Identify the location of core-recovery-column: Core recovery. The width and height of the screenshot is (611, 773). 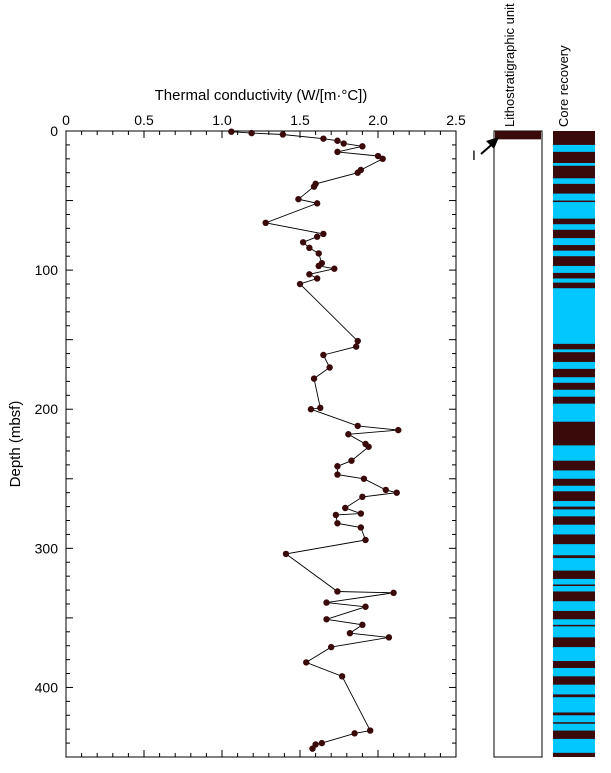
(574, 401).